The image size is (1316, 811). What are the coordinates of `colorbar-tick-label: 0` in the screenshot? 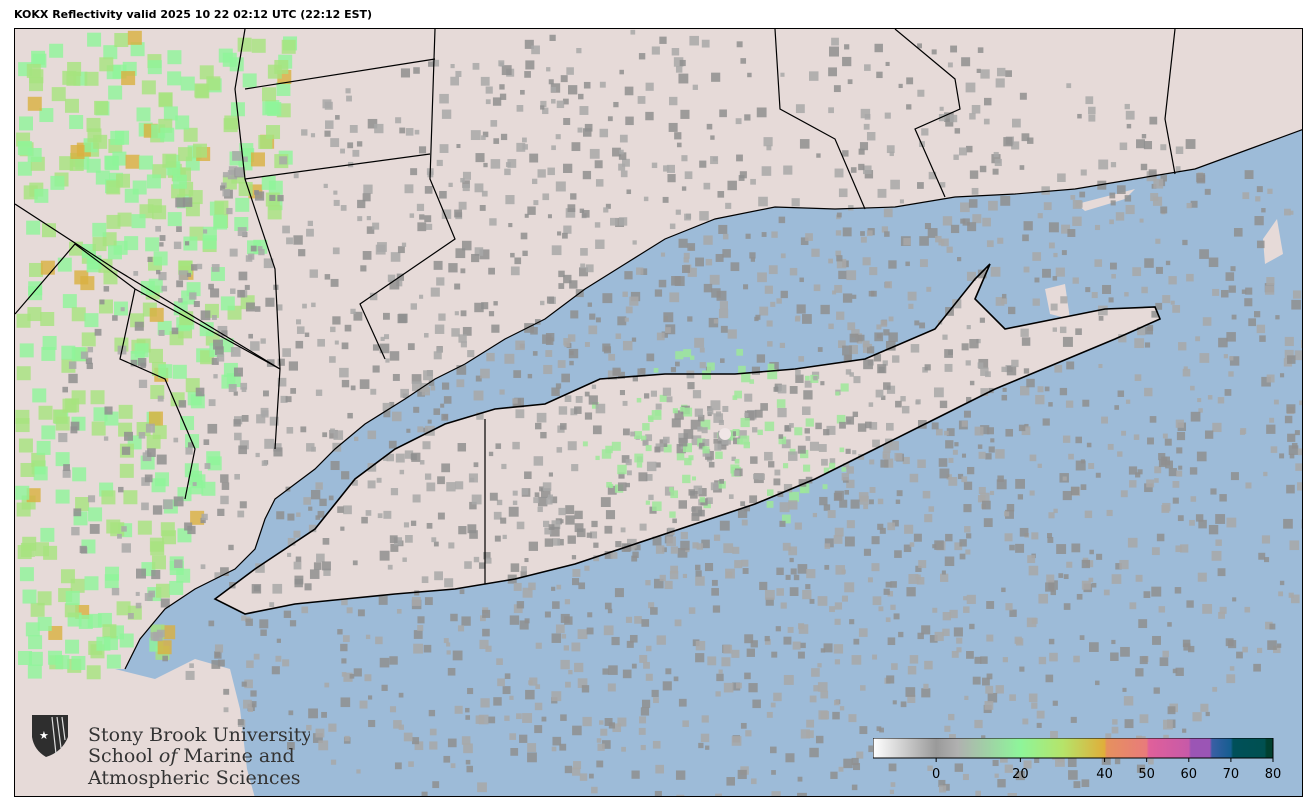 It's located at (936, 774).